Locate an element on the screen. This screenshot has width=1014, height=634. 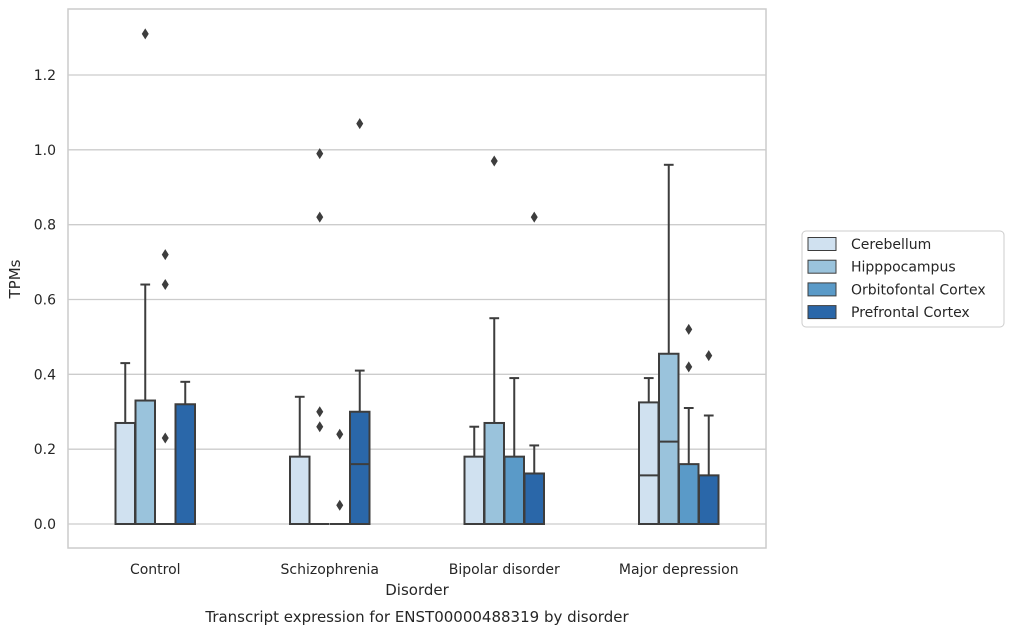
legend-entry-label: Hipppocampus is located at coordinates (903, 268).